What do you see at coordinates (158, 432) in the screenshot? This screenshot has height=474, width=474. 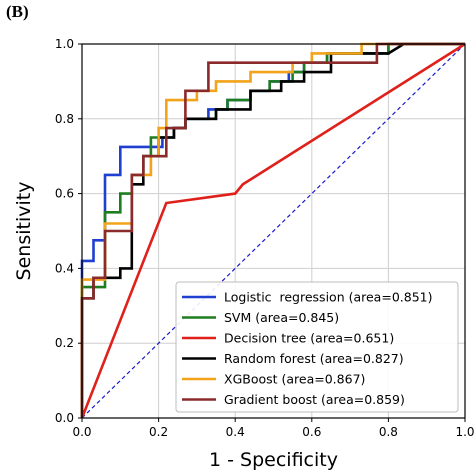 I see `x-tick-label: 0.2` at bounding box center [158, 432].